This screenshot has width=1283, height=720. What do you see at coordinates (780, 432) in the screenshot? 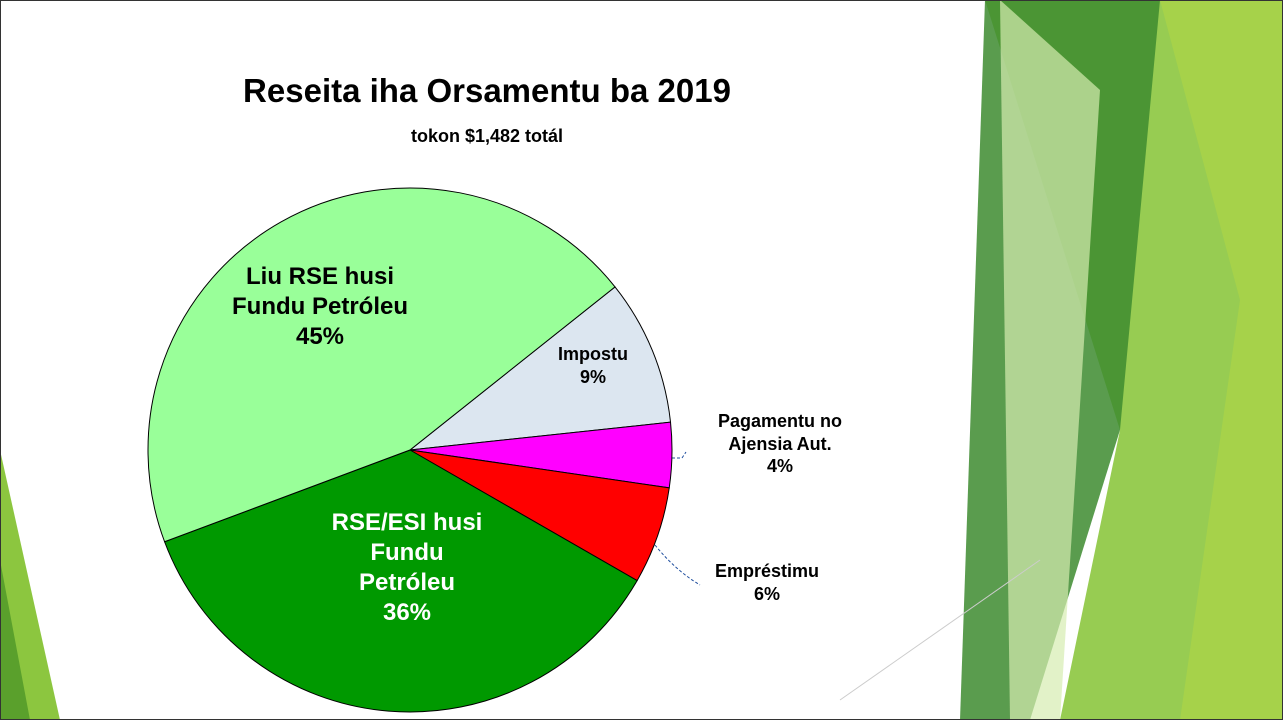
I see `category-label: Pagamentu no Ajensia Aut.` at bounding box center [780, 432].